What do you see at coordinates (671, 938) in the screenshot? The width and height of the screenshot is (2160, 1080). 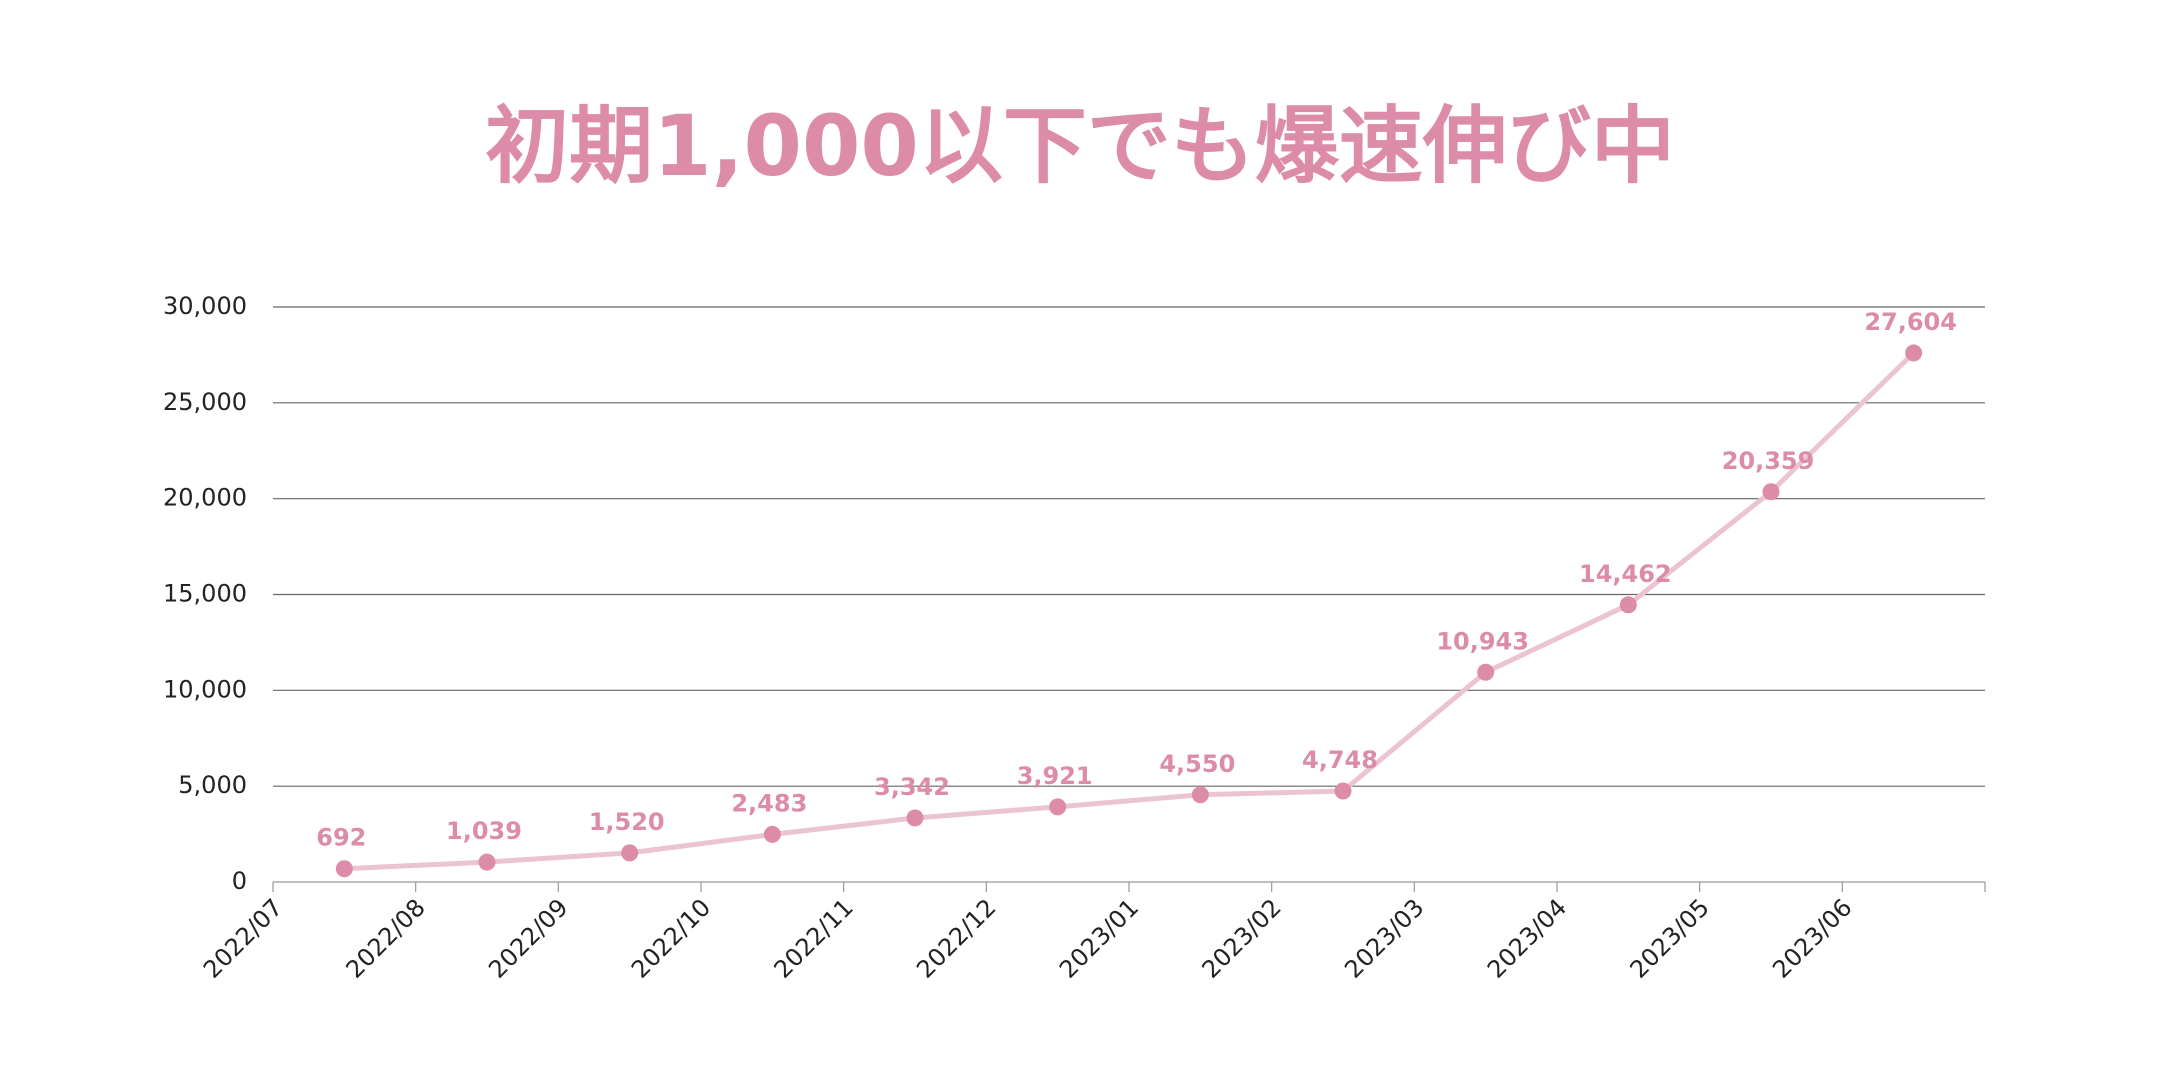 I see `x-tick-label: 2022/10` at bounding box center [671, 938].